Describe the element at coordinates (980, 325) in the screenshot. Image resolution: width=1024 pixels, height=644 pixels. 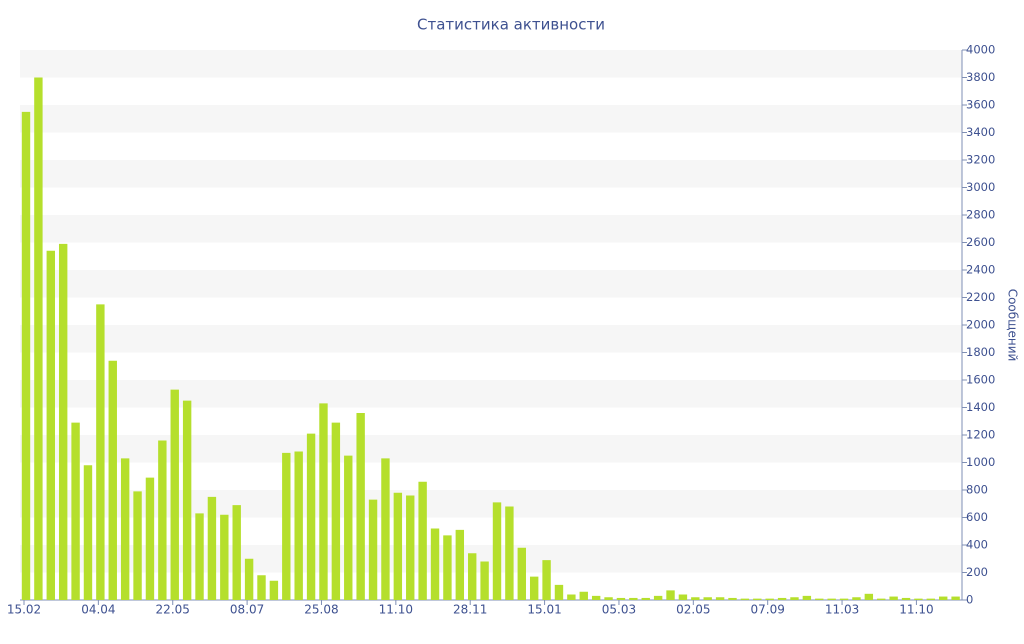
I see `y-tick-label: 2000` at that location.